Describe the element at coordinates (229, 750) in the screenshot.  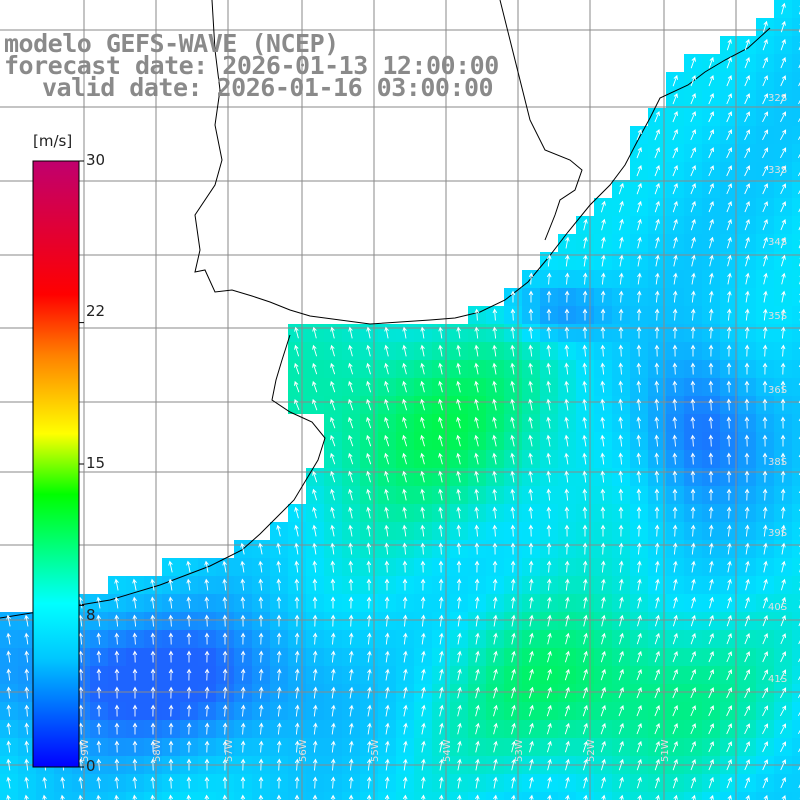
I see `longitude-label: 57W` at that location.